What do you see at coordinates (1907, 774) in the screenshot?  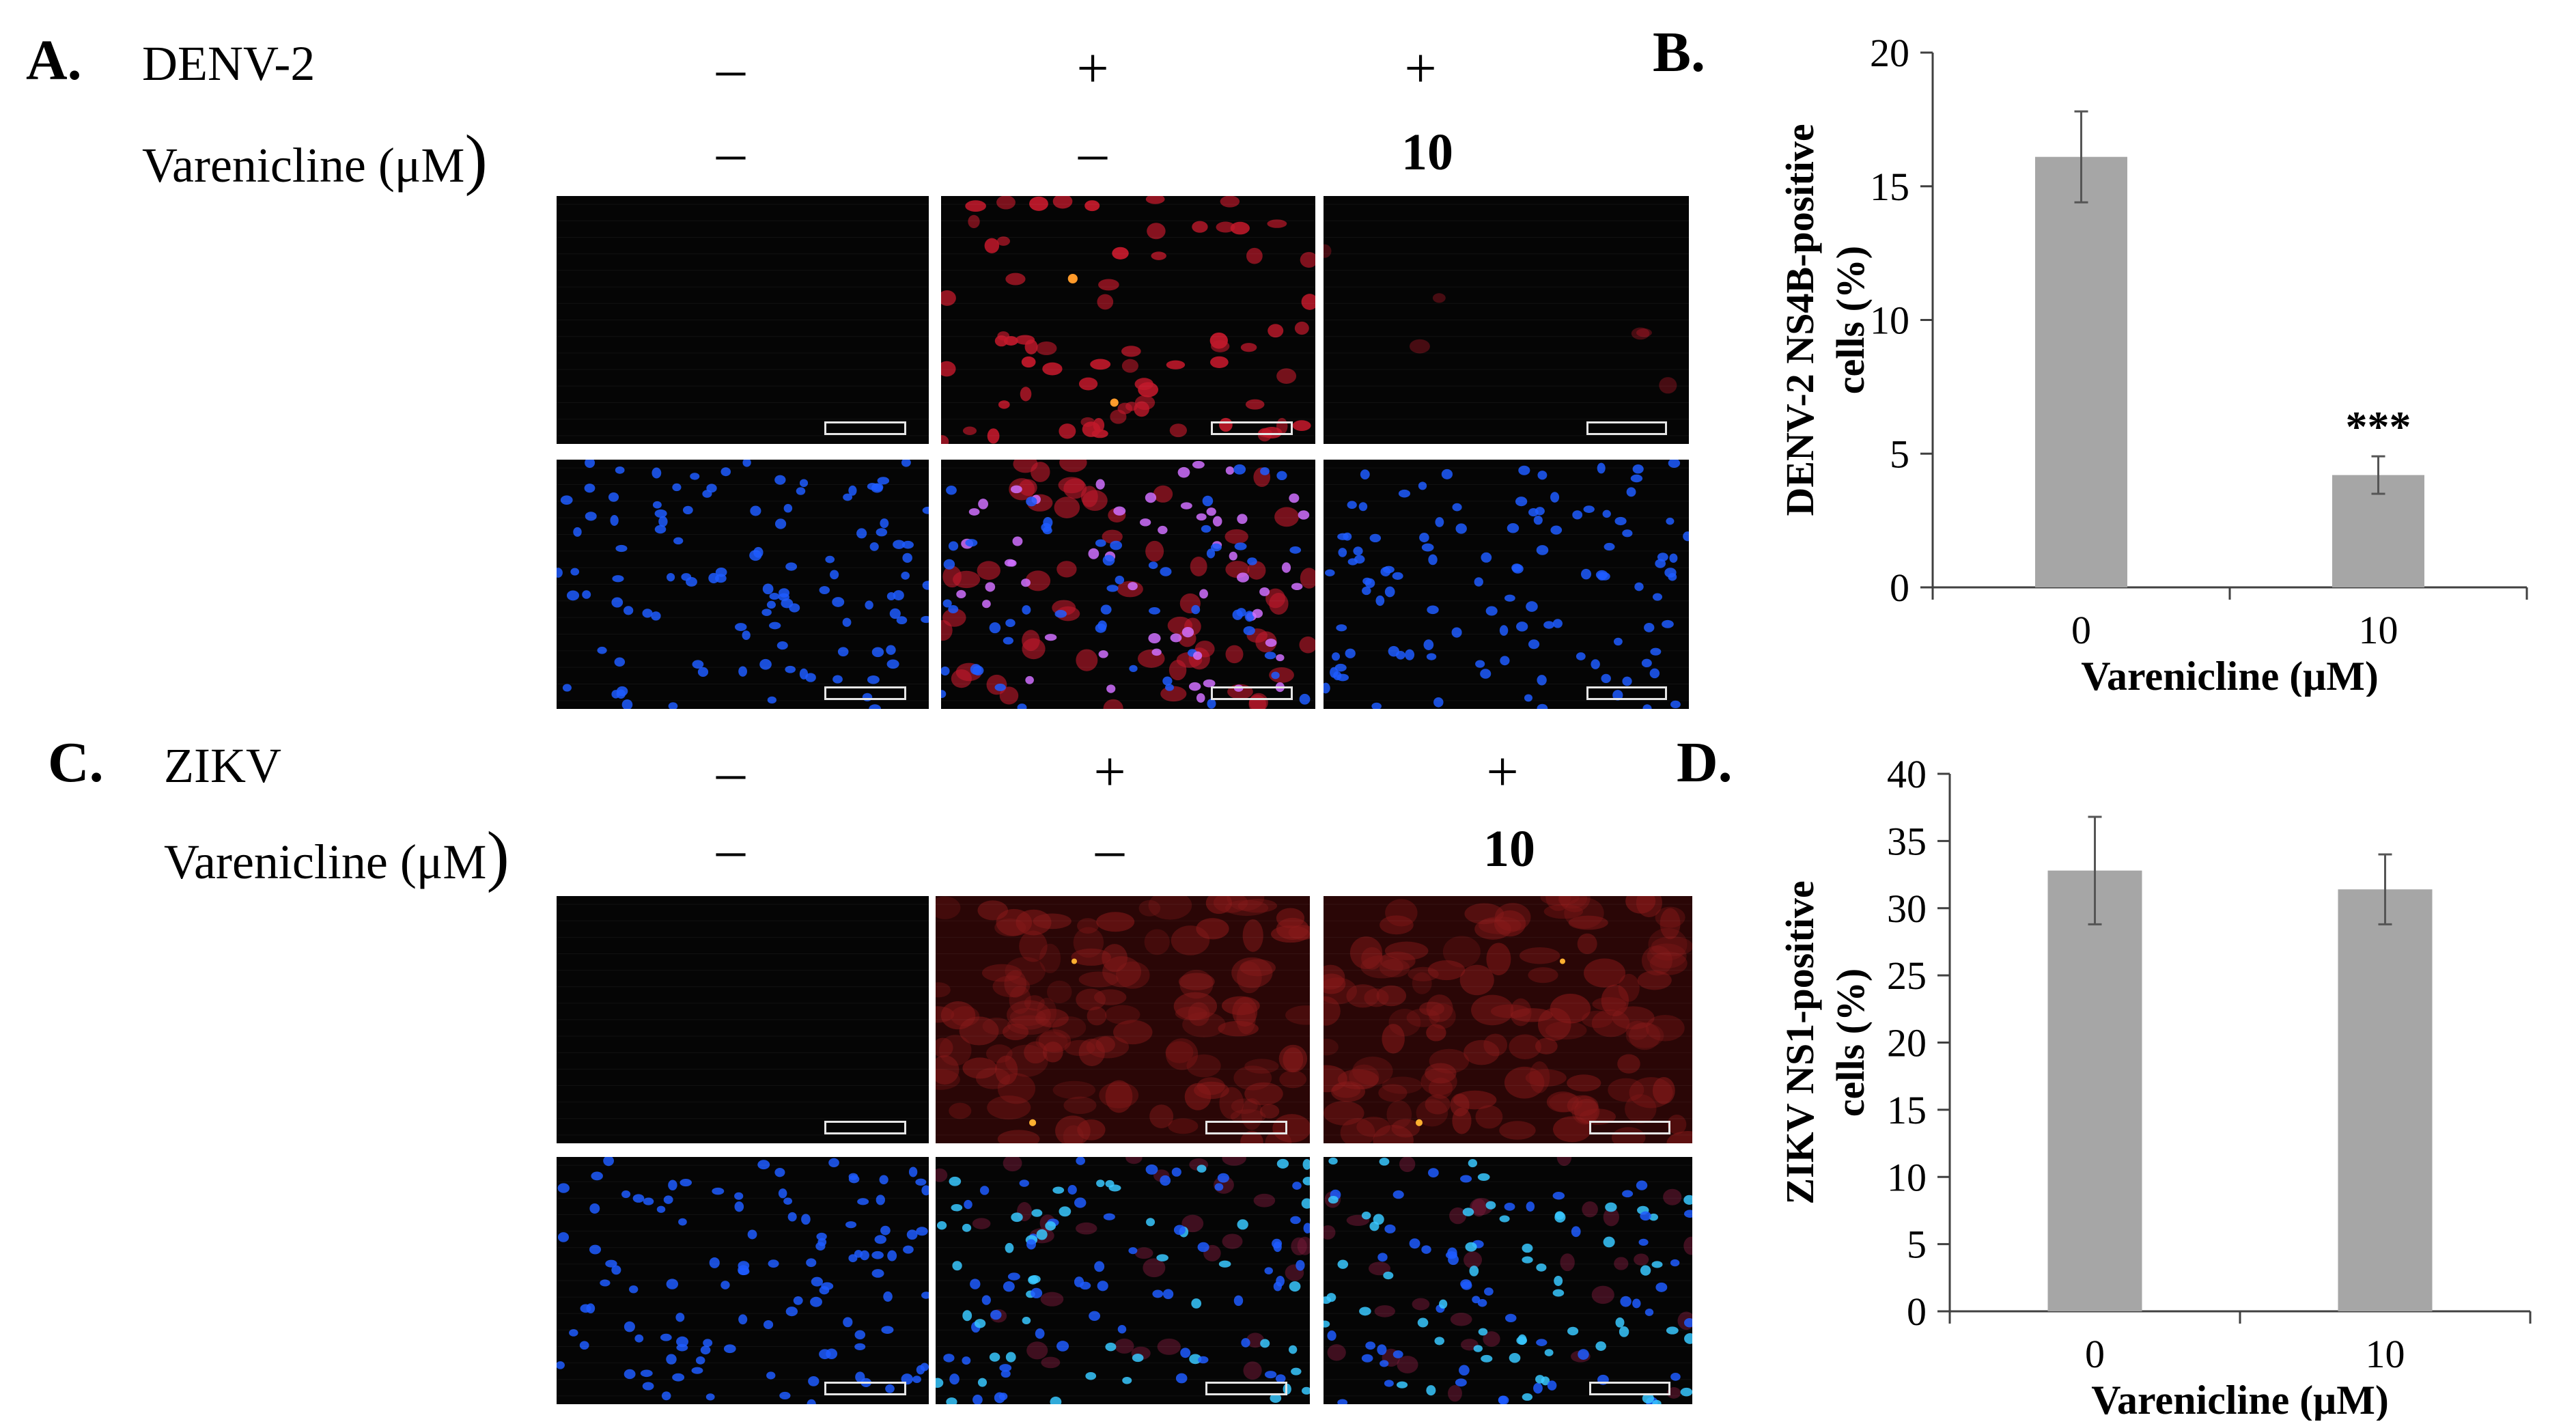 I see `y-tick-label: 40` at bounding box center [1907, 774].